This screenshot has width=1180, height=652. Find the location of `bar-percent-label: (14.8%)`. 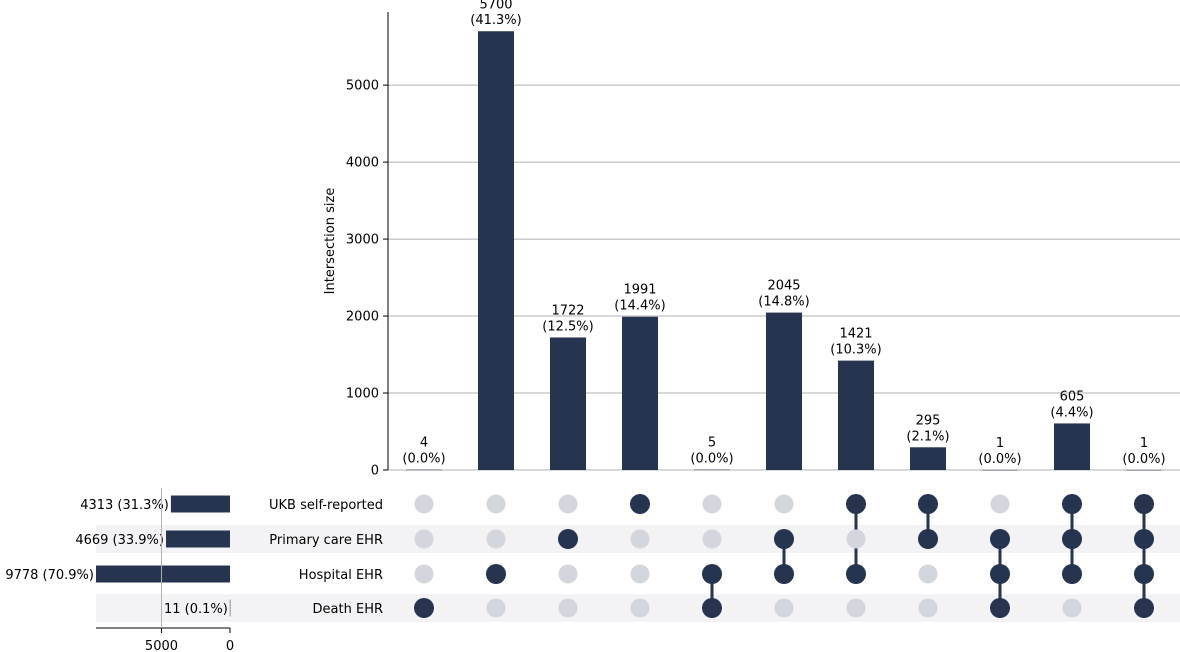

bar-percent-label: (14.8%) is located at coordinates (783, 302).